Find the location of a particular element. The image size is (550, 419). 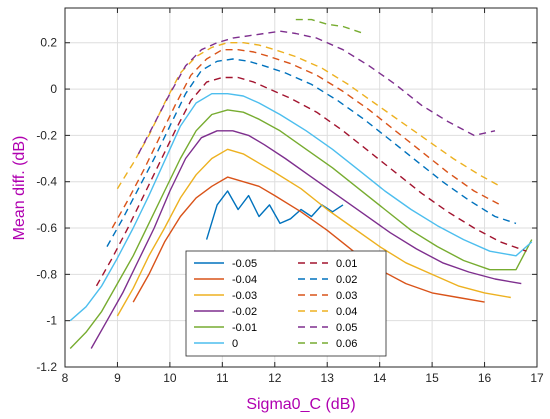

x-tick-label: 16 is located at coordinates (485, 378).